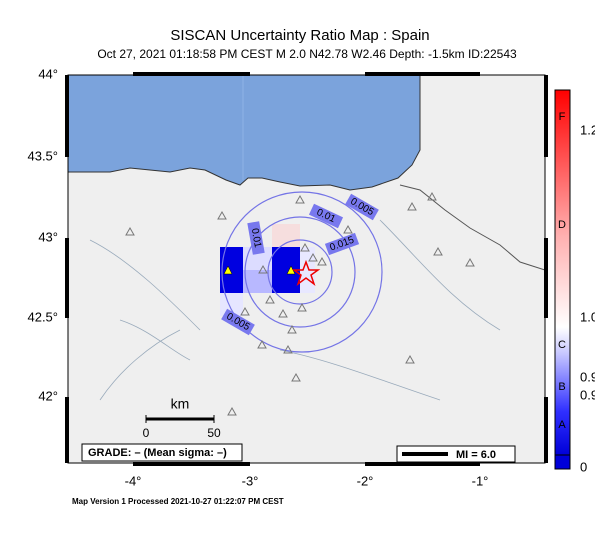 This screenshot has width=595, height=541. Describe the element at coordinates (214, 433) in the screenshot. I see `scale-end: 50` at that location.